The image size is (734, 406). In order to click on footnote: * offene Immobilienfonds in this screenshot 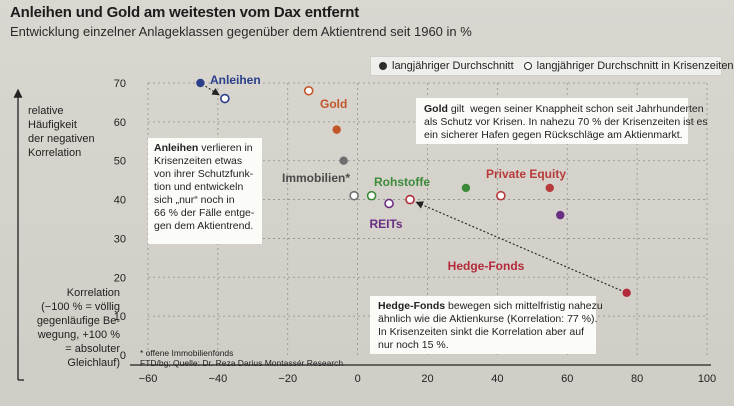, I will do `click(187, 353)`.